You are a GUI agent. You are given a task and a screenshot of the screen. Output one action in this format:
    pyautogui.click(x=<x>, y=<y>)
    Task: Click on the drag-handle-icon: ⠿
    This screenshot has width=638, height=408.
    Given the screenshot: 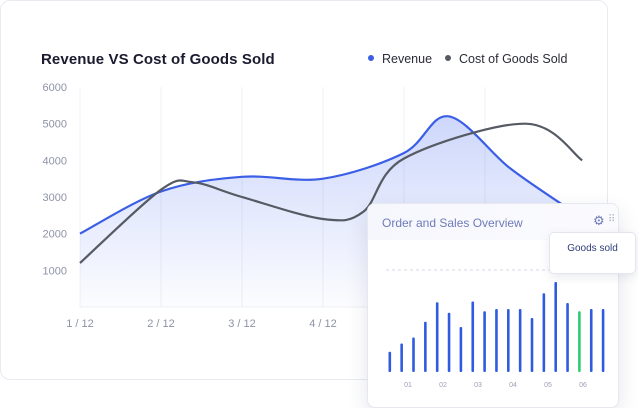 What is the action you would take?
    pyautogui.click(x=612, y=219)
    